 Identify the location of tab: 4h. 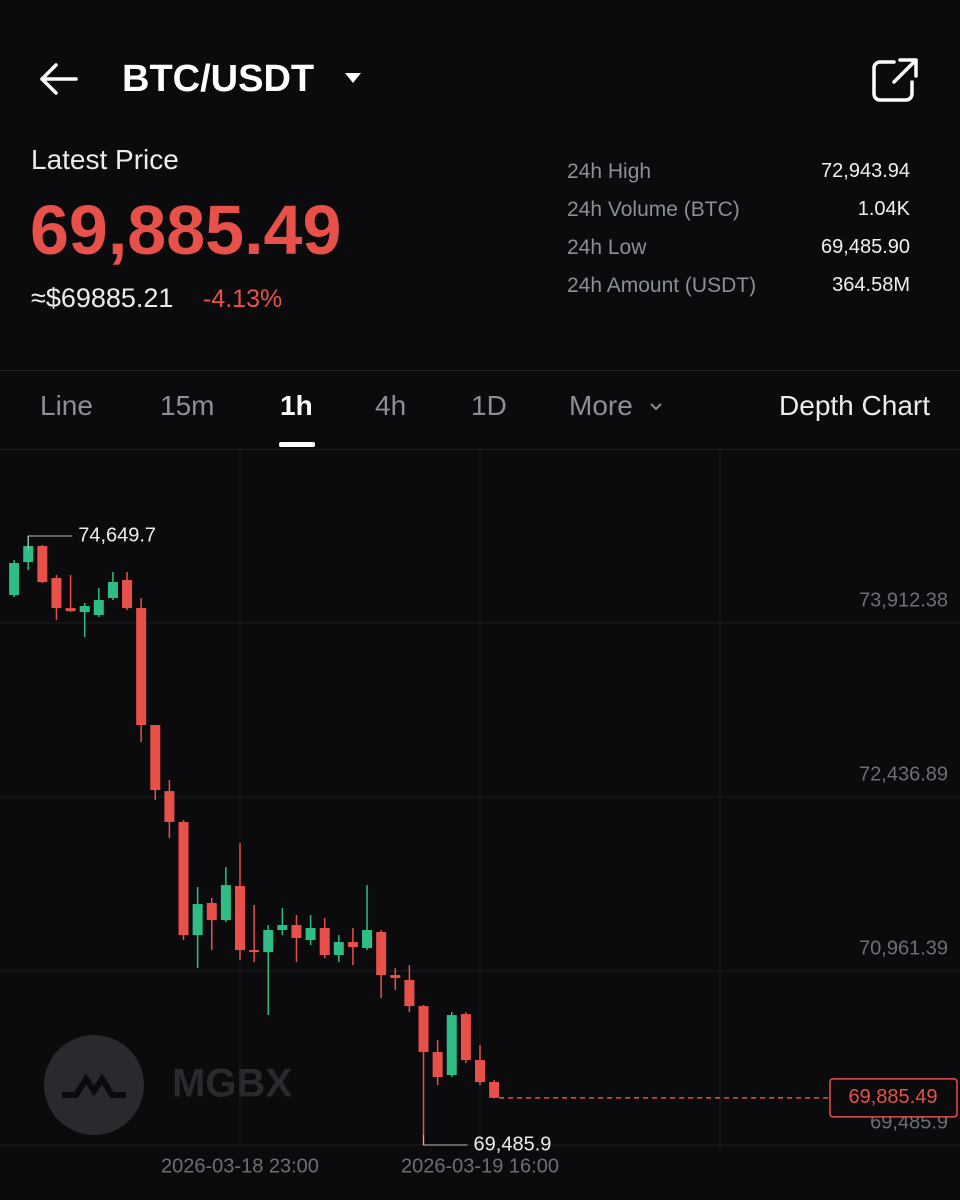
(391, 405).